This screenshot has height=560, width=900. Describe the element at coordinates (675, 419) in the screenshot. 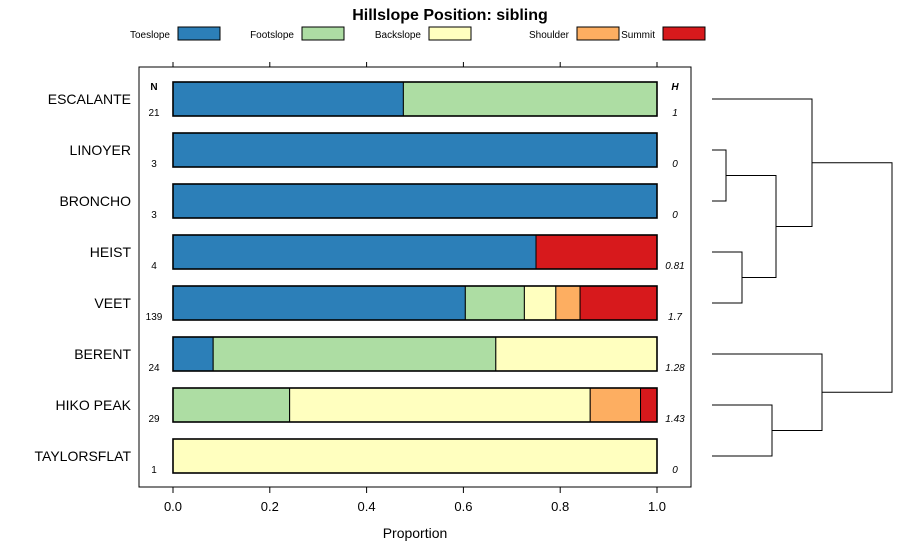

I see `h-value-hiko-peak: 1.43` at that location.